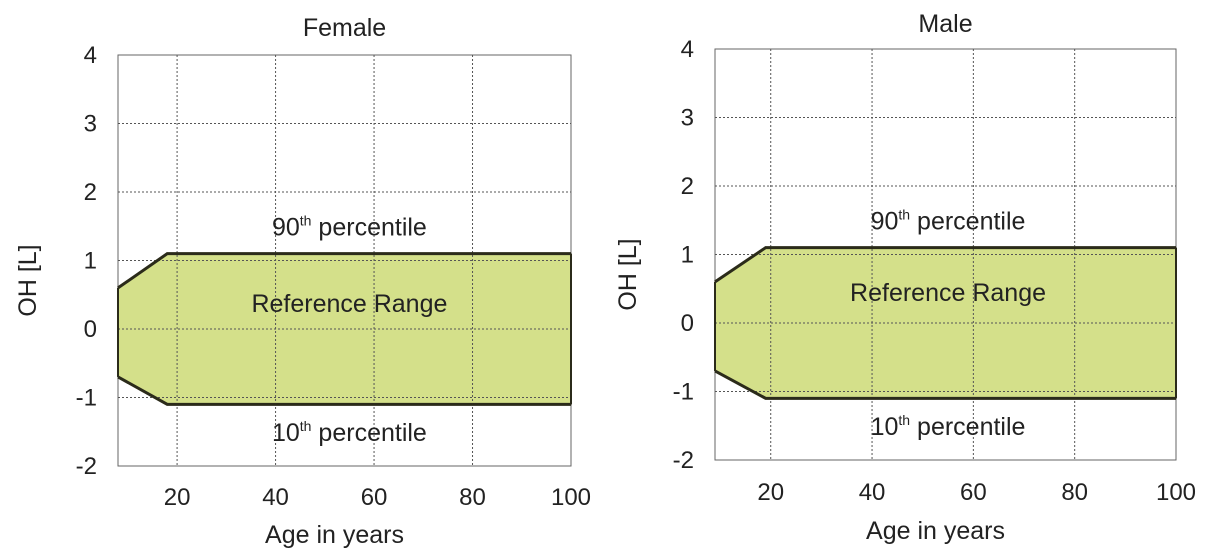 This screenshot has width=1205, height=556. I want to click on male-x-tick-label: 40, so click(872, 492).